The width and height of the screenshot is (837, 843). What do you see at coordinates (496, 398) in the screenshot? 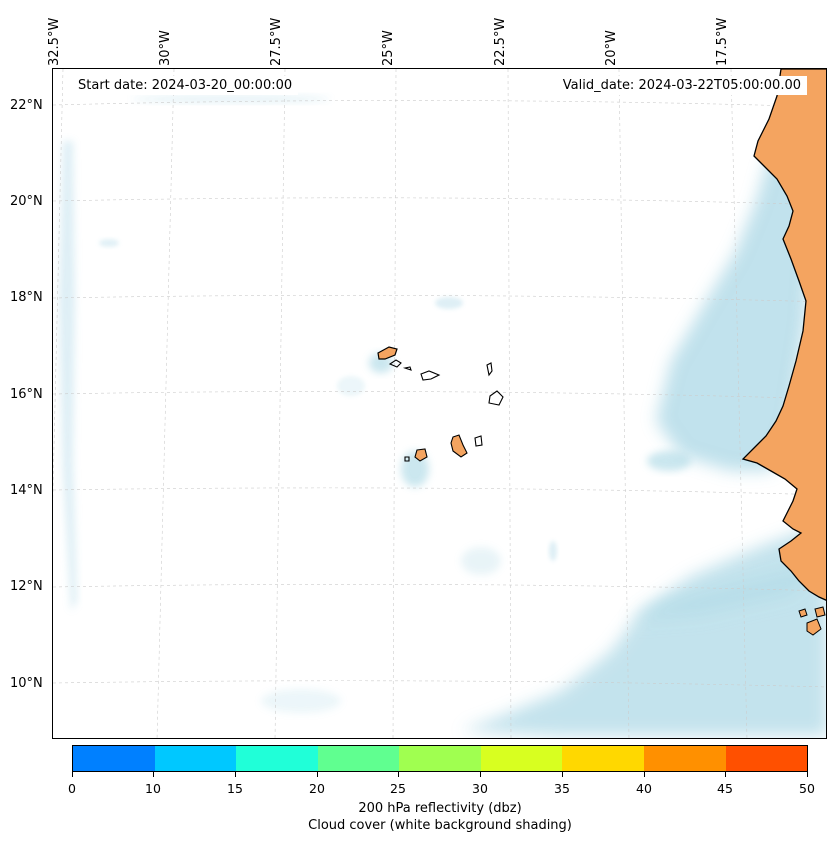
I see `island-boa-vista` at bounding box center [496, 398].